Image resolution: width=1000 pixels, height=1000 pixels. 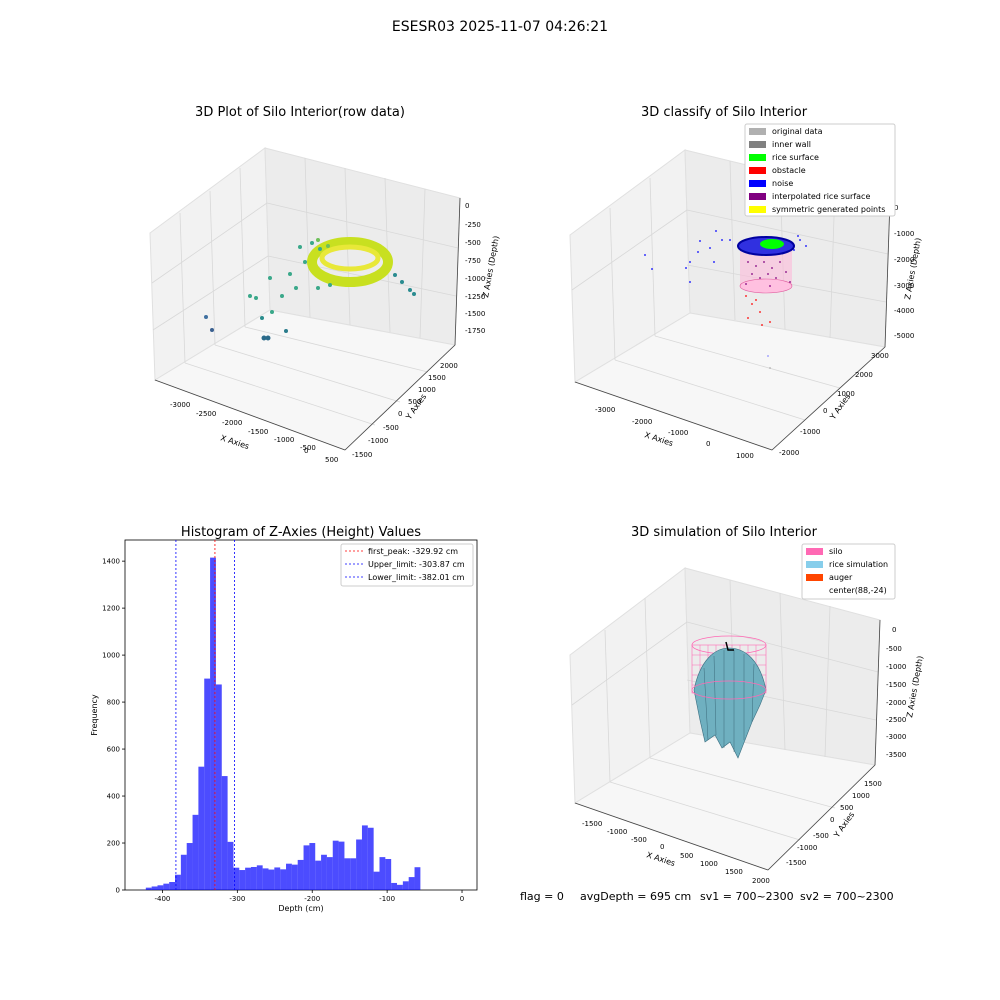 What do you see at coordinates (841, 577) in the screenshot?
I see `legend-label-auger: auger` at bounding box center [841, 577].